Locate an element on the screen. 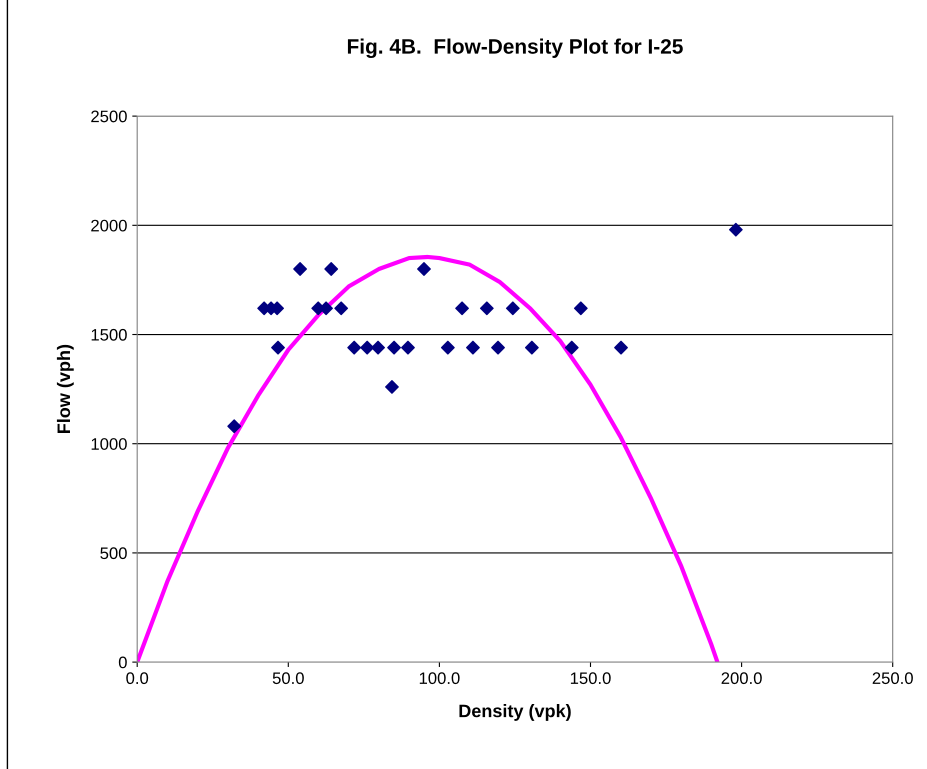  y-tick-label: 500 is located at coordinates (113, 553).